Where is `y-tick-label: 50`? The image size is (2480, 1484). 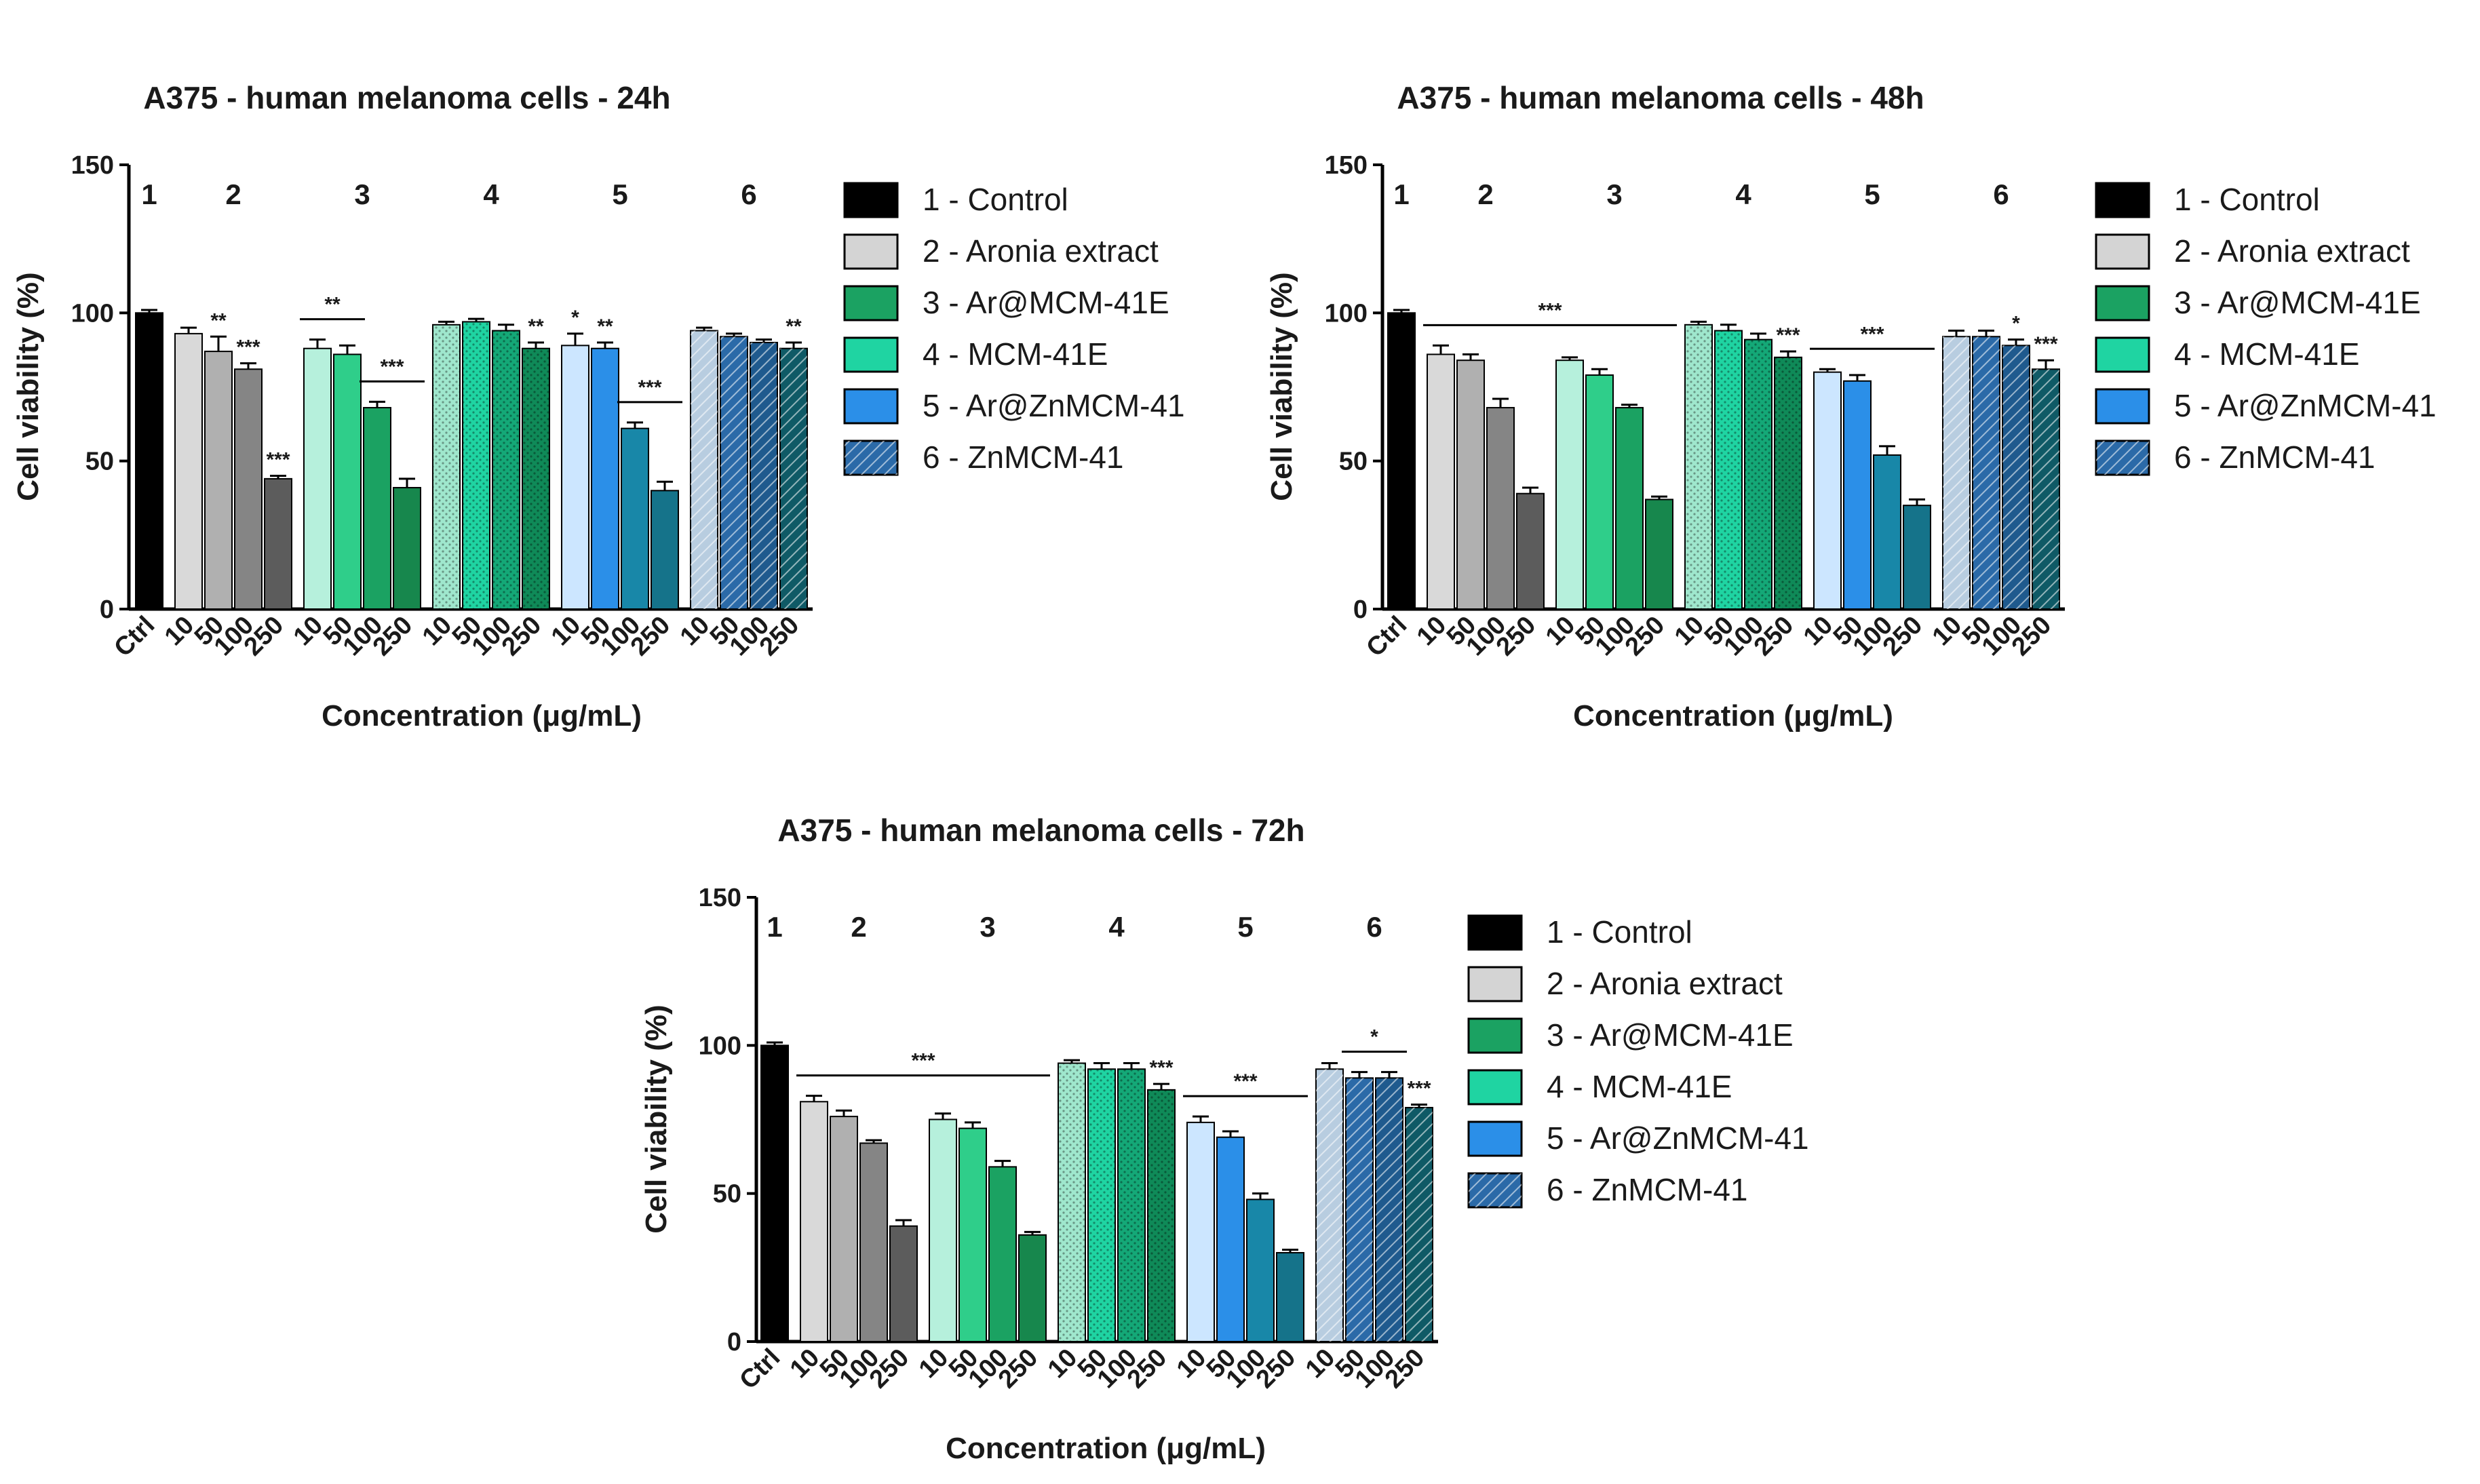
y-tick-label: 50 is located at coordinates (99, 462).